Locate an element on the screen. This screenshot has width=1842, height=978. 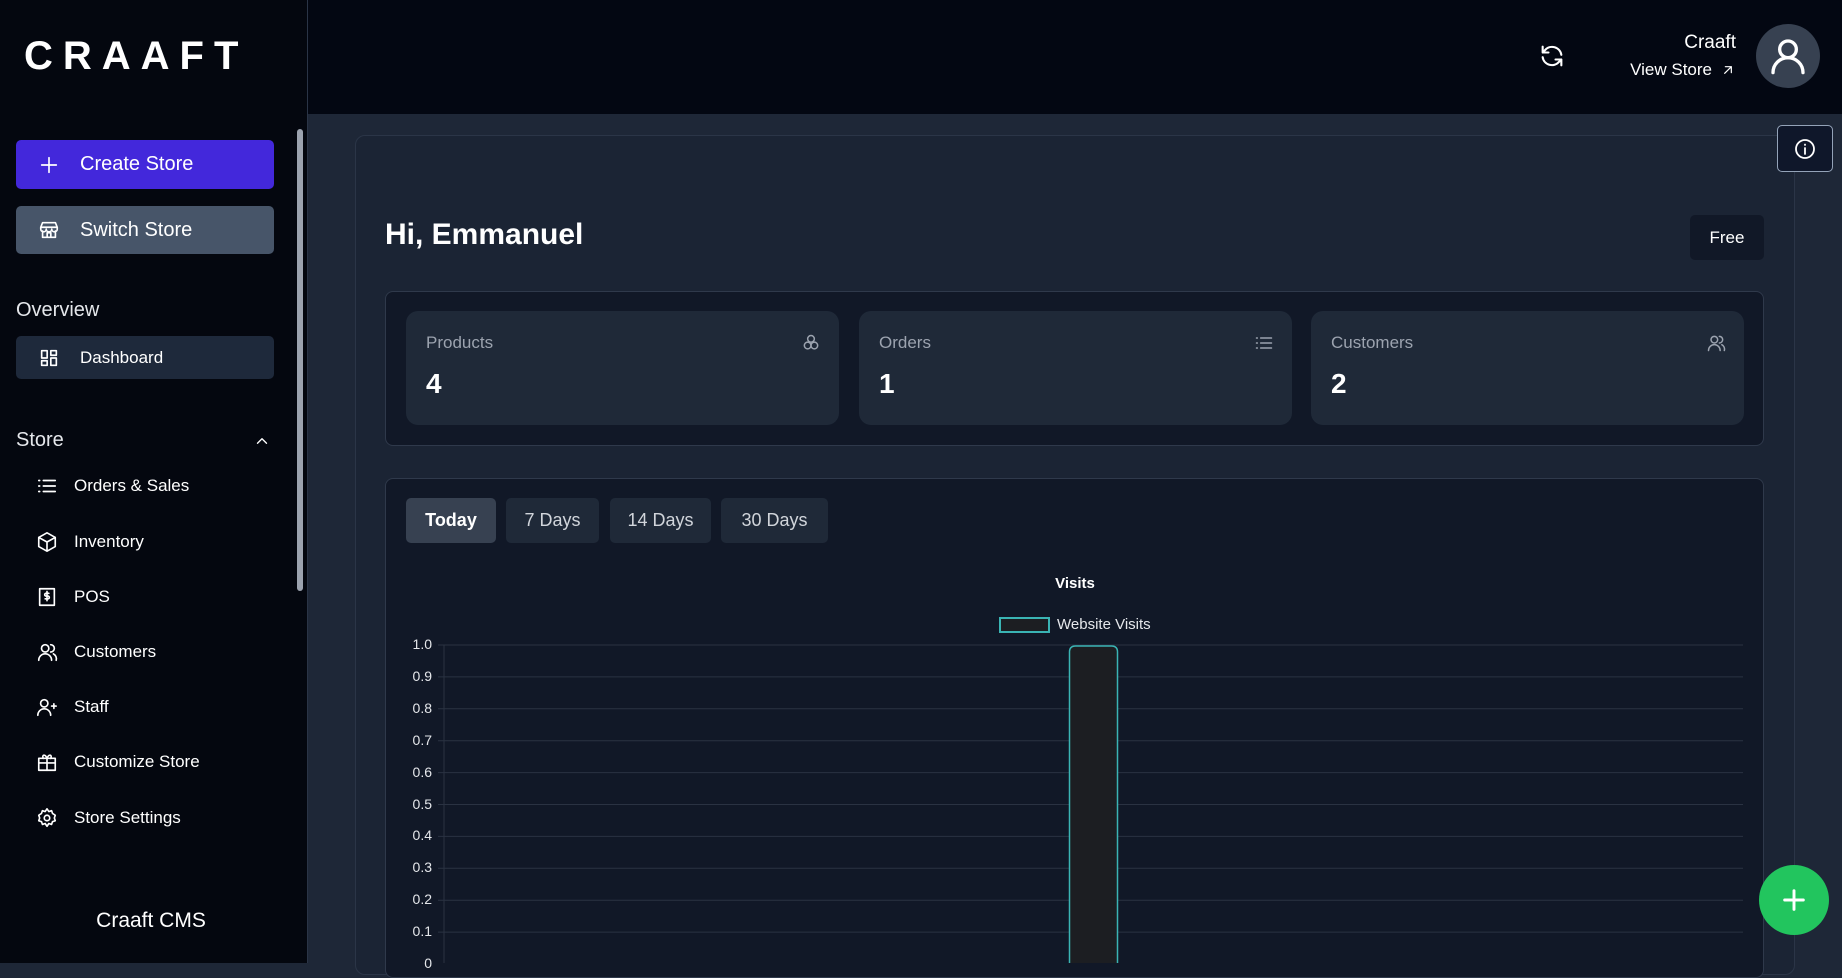
create-store-button: Create Store is located at coordinates (145, 164).